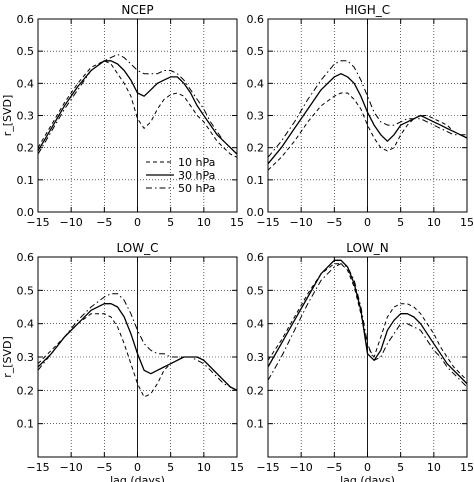 Image resolution: width=474 pixels, height=482 pixels. I want to click on legend-label: 50 hPa, so click(196, 188).